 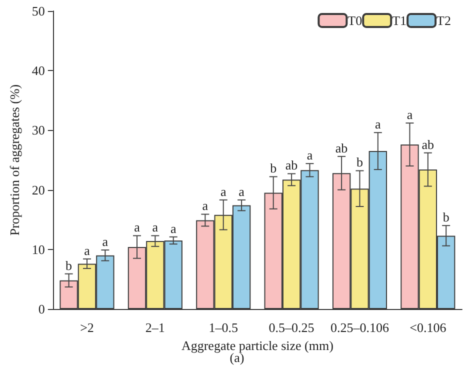 I want to click on x-tick-label: 1–0.5, so click(x=223, y=327).